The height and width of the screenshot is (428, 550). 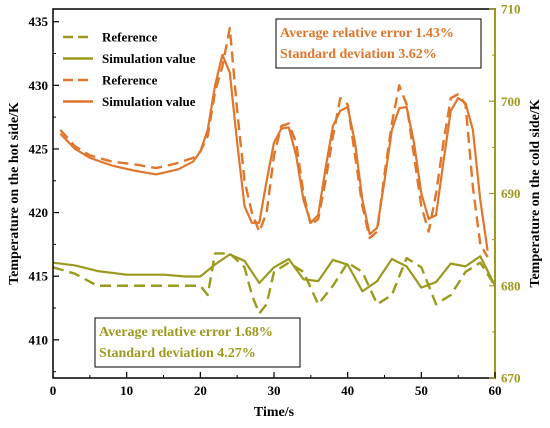 What do you see at coordinates (511, 285) in the screenshot?
I see `y-right-tick-label: 680` at bounding box center [511, 285].